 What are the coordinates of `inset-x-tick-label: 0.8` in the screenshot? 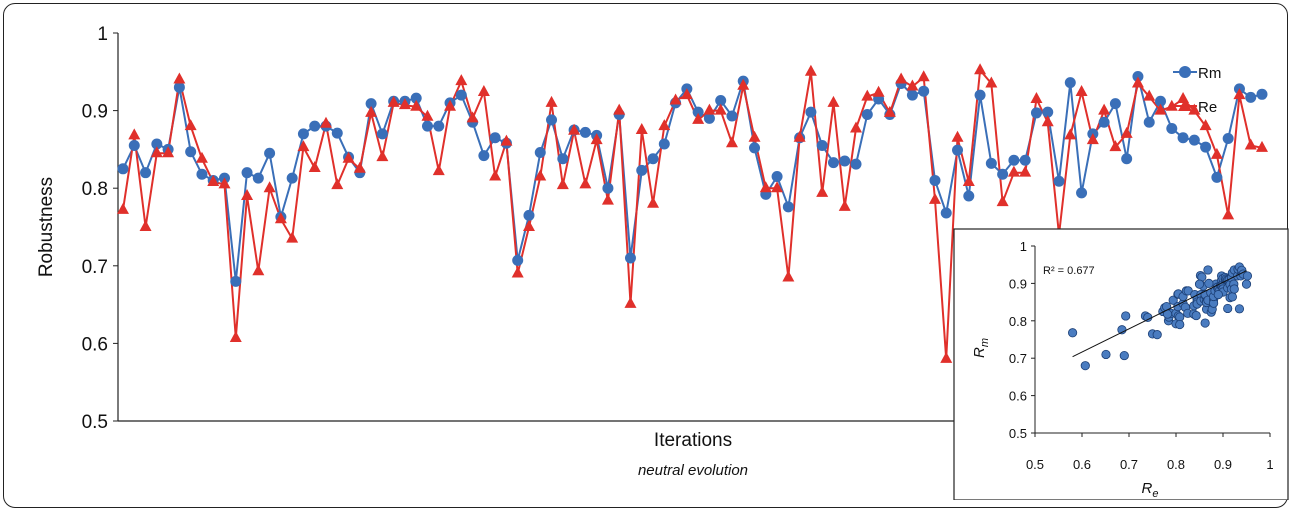 It's located at (1176, 464).